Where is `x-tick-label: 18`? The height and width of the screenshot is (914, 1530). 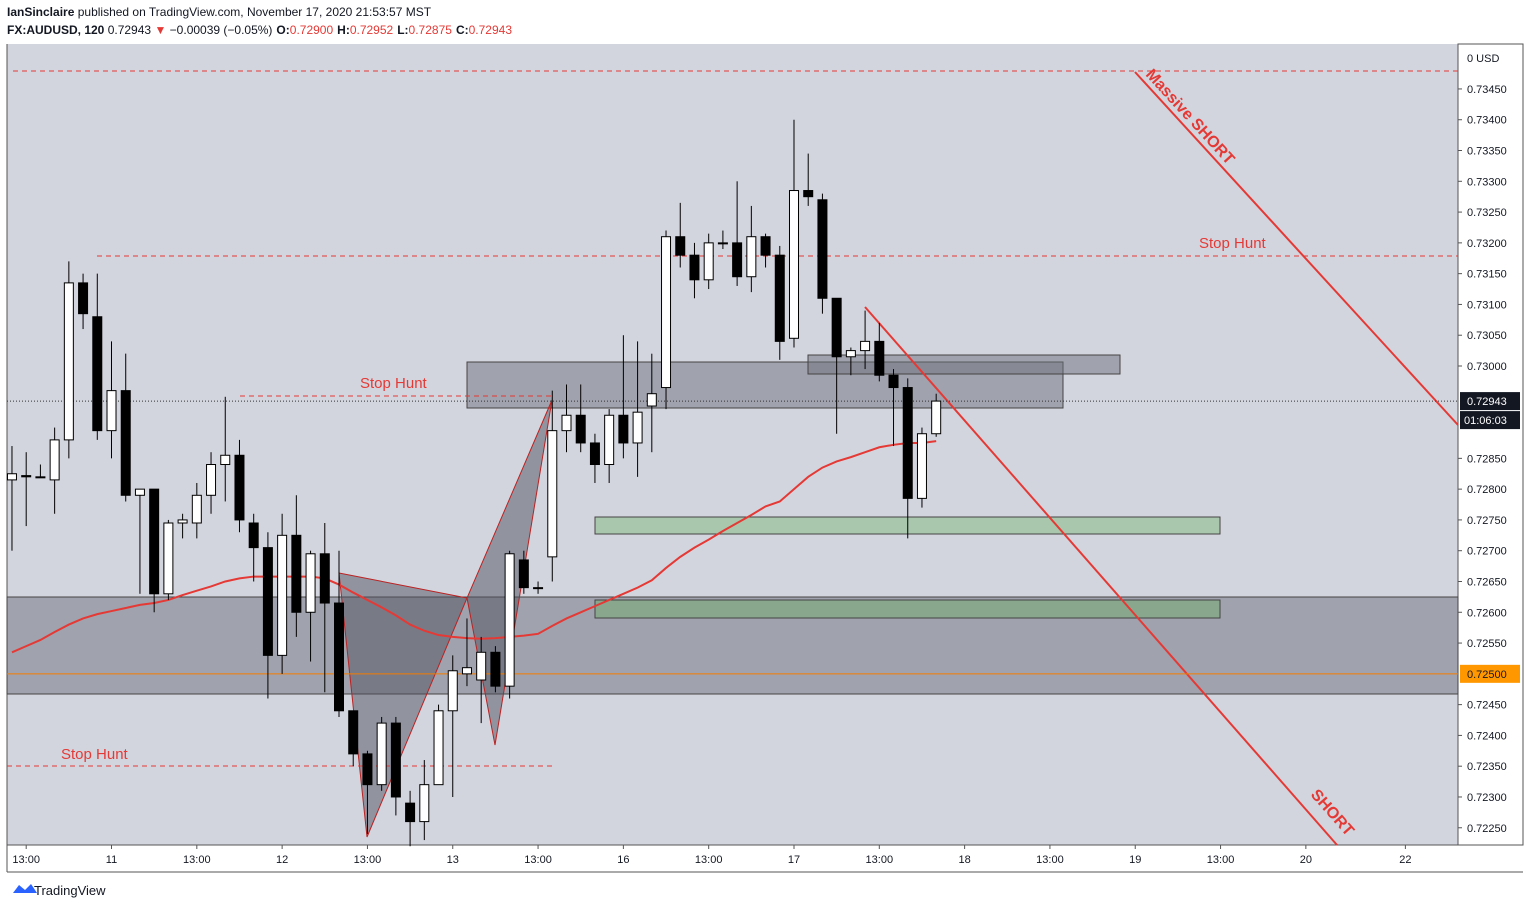 x-tick-label: 18 is located at coordinates (964, 860).